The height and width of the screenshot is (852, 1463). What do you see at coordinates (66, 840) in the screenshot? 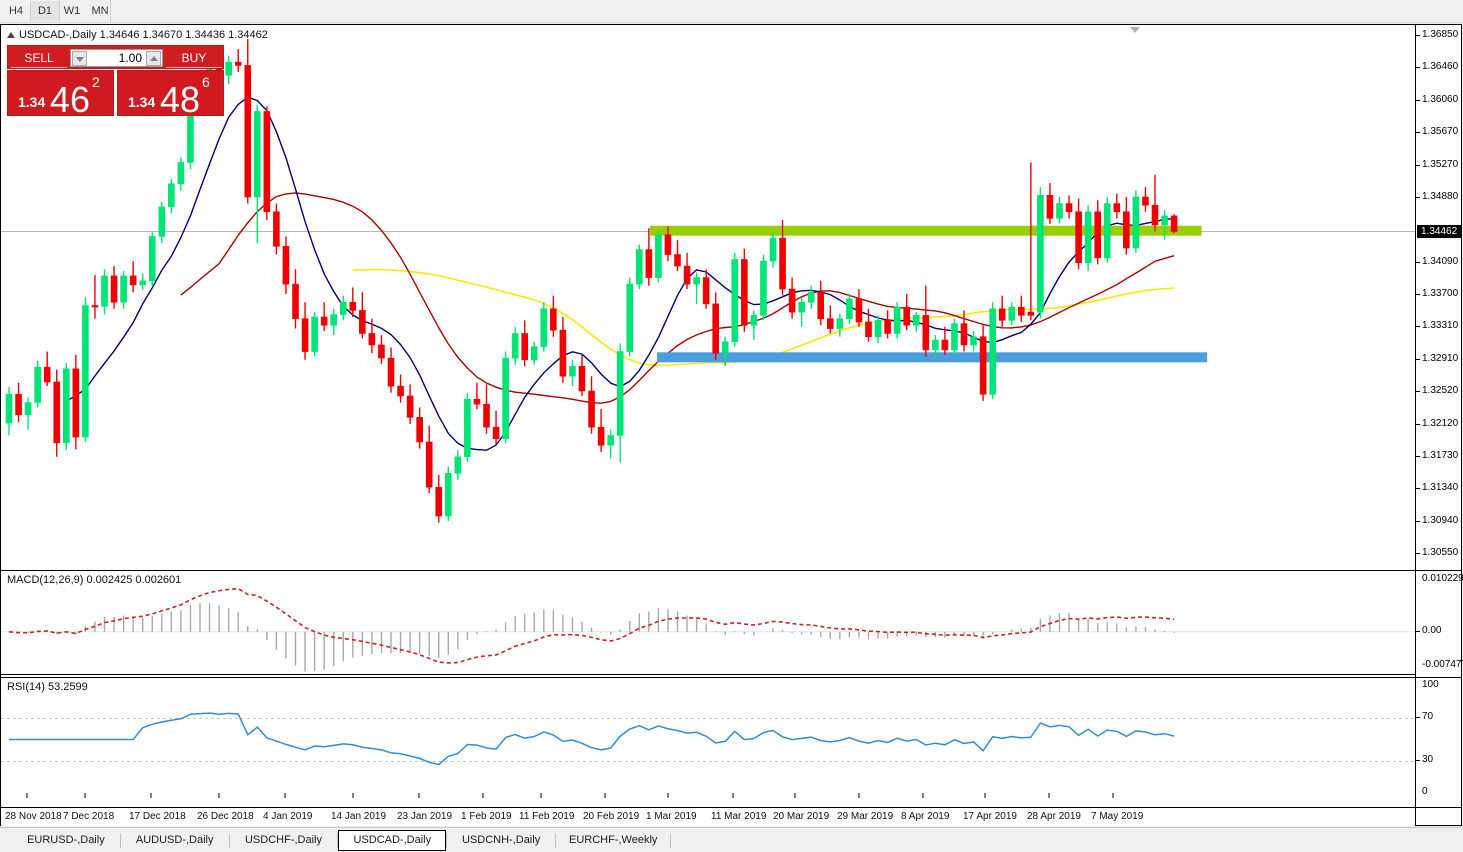
I see `chart-tab-eurusd: EURUSD-,Daily` at bounding box center [66, 840].